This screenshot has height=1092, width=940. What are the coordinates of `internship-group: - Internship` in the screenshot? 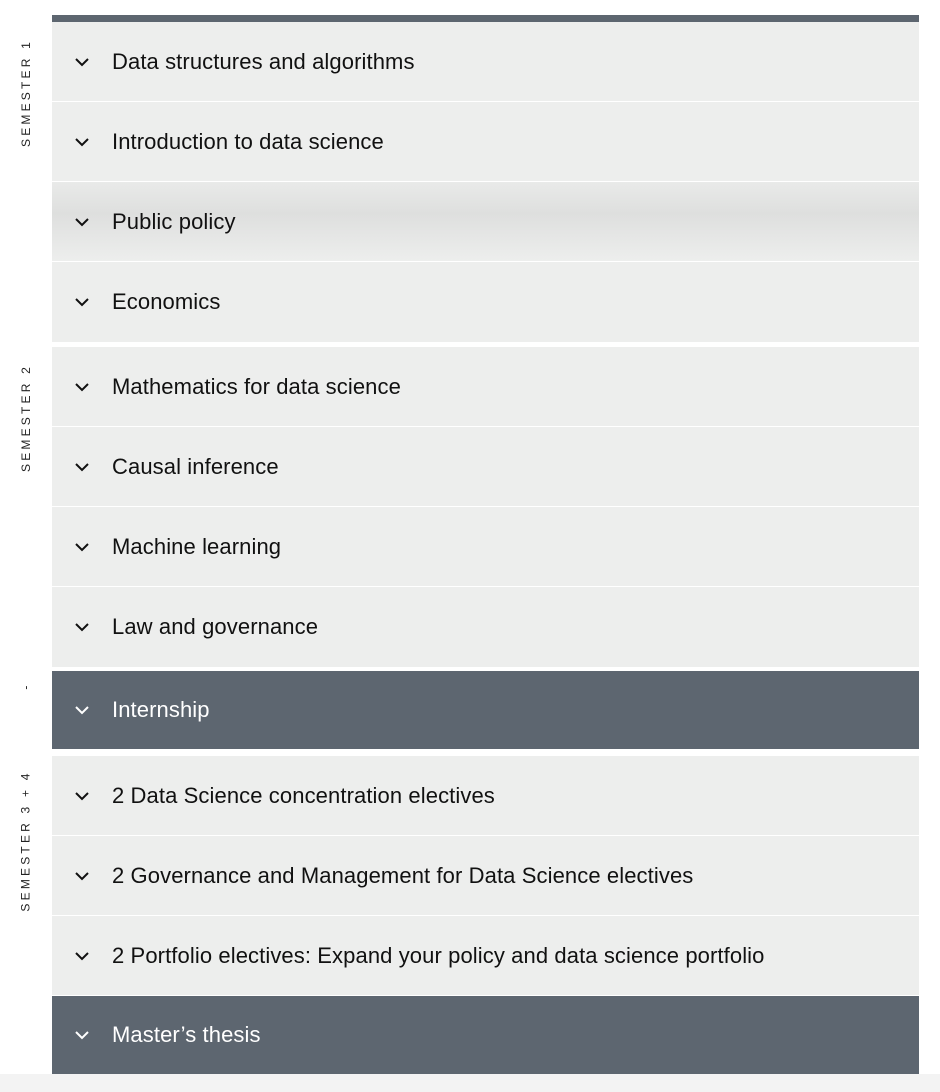 It's located at (470, 710).